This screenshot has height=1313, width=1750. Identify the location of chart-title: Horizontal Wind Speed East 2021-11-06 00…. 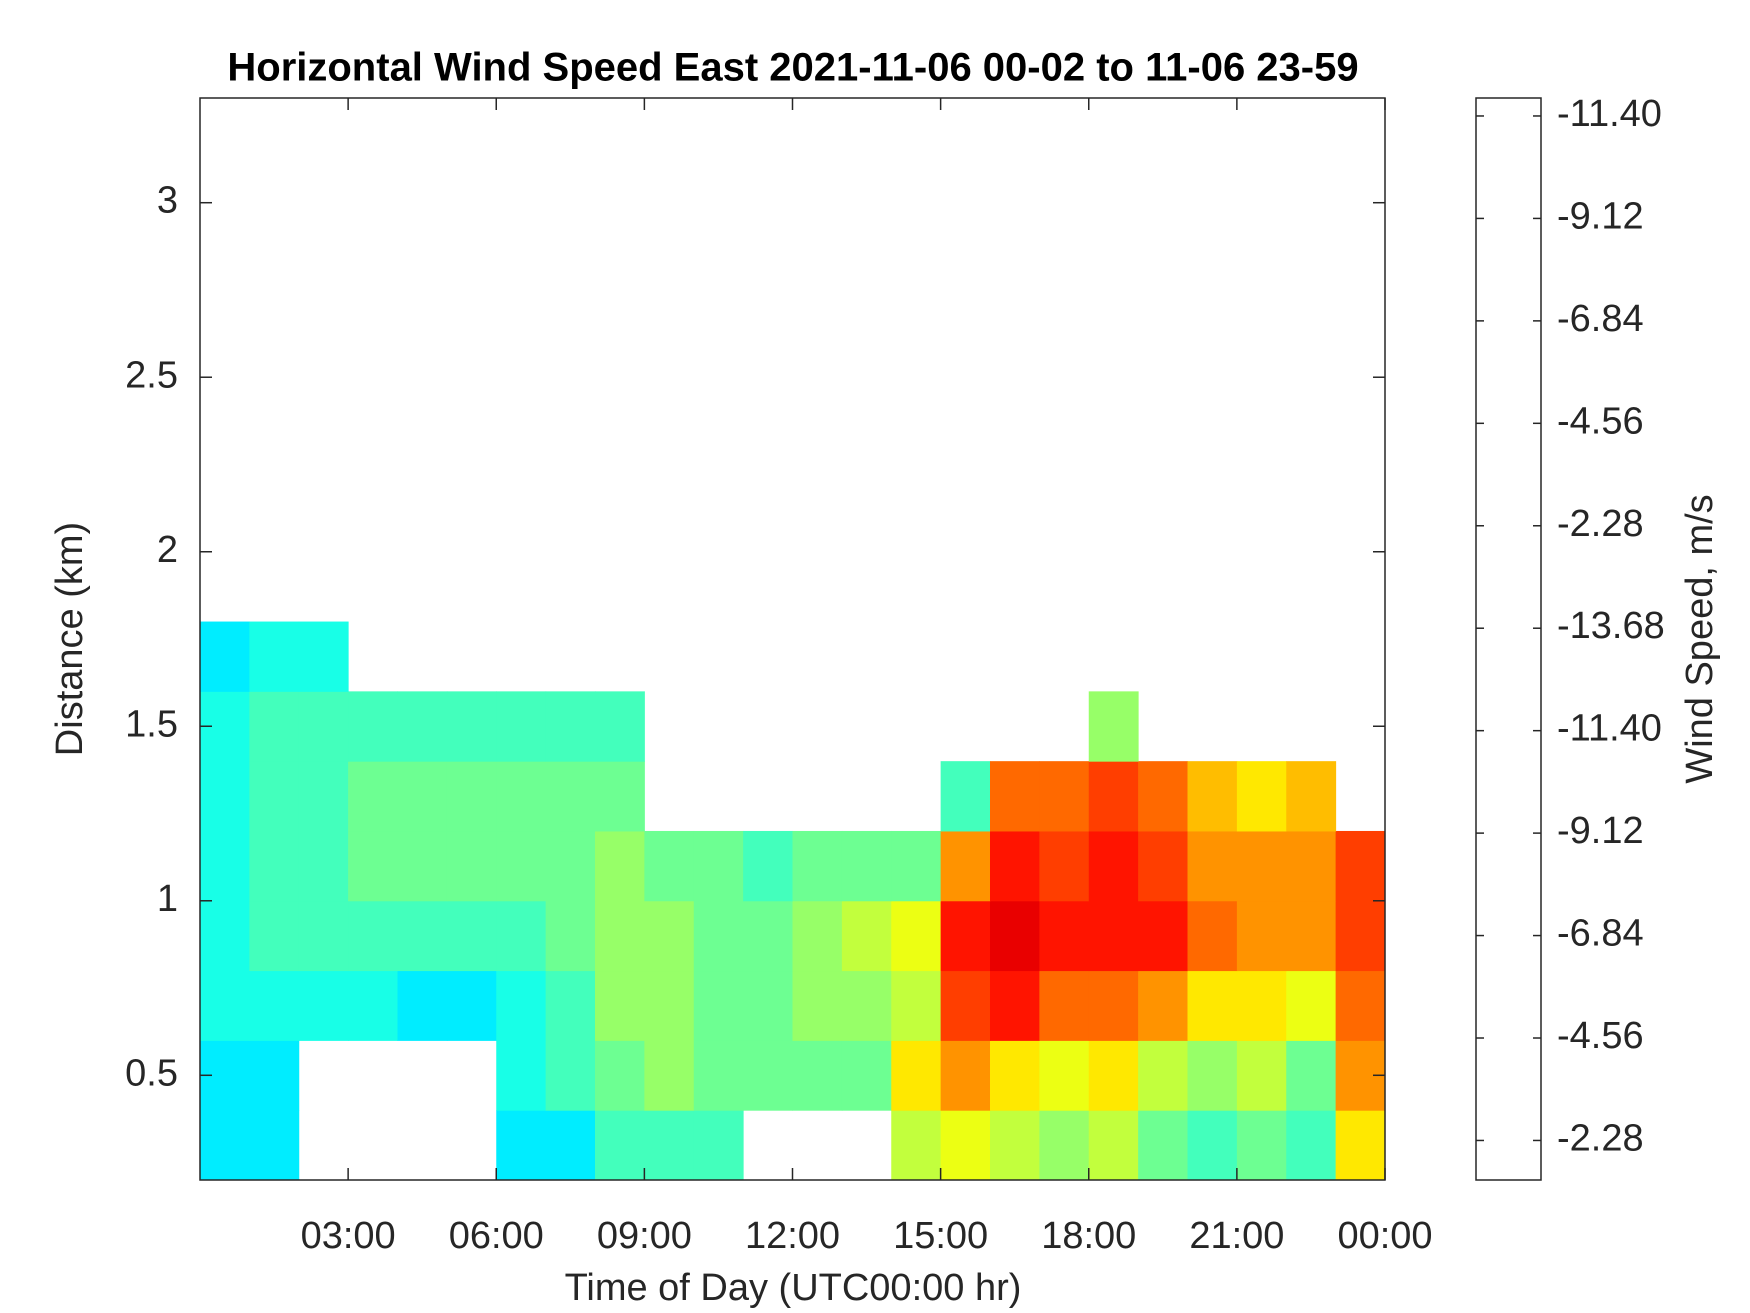
(792, 68).